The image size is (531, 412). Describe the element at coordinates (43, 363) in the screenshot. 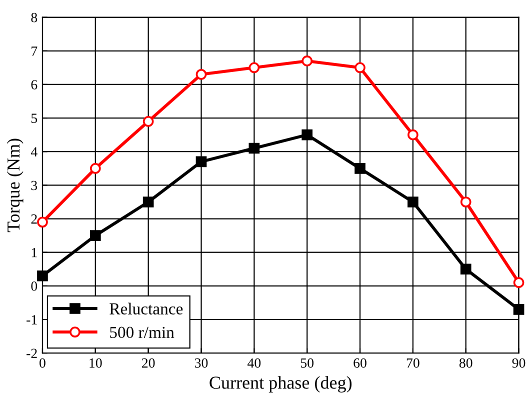

I see `x-tick-label: 0` at that location.